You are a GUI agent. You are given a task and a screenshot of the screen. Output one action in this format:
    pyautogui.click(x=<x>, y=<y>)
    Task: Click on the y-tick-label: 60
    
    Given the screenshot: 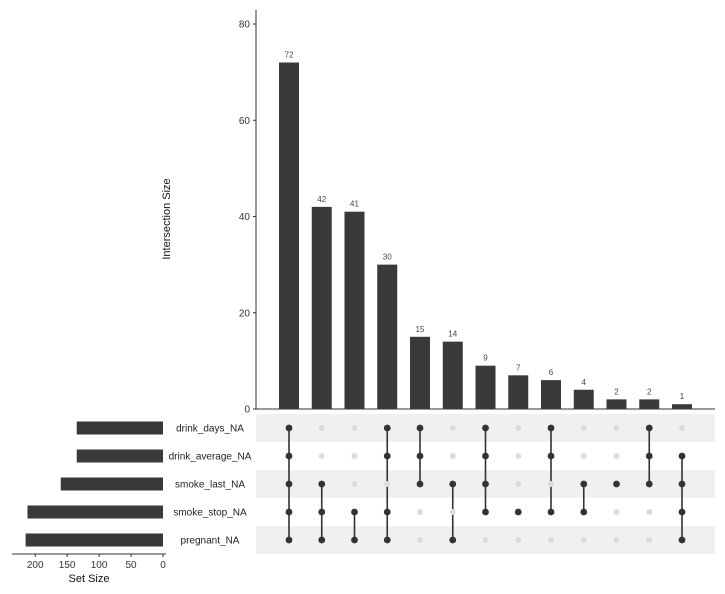 What is the action you would take?
    pyautogui.click(x=245, y=121)
    